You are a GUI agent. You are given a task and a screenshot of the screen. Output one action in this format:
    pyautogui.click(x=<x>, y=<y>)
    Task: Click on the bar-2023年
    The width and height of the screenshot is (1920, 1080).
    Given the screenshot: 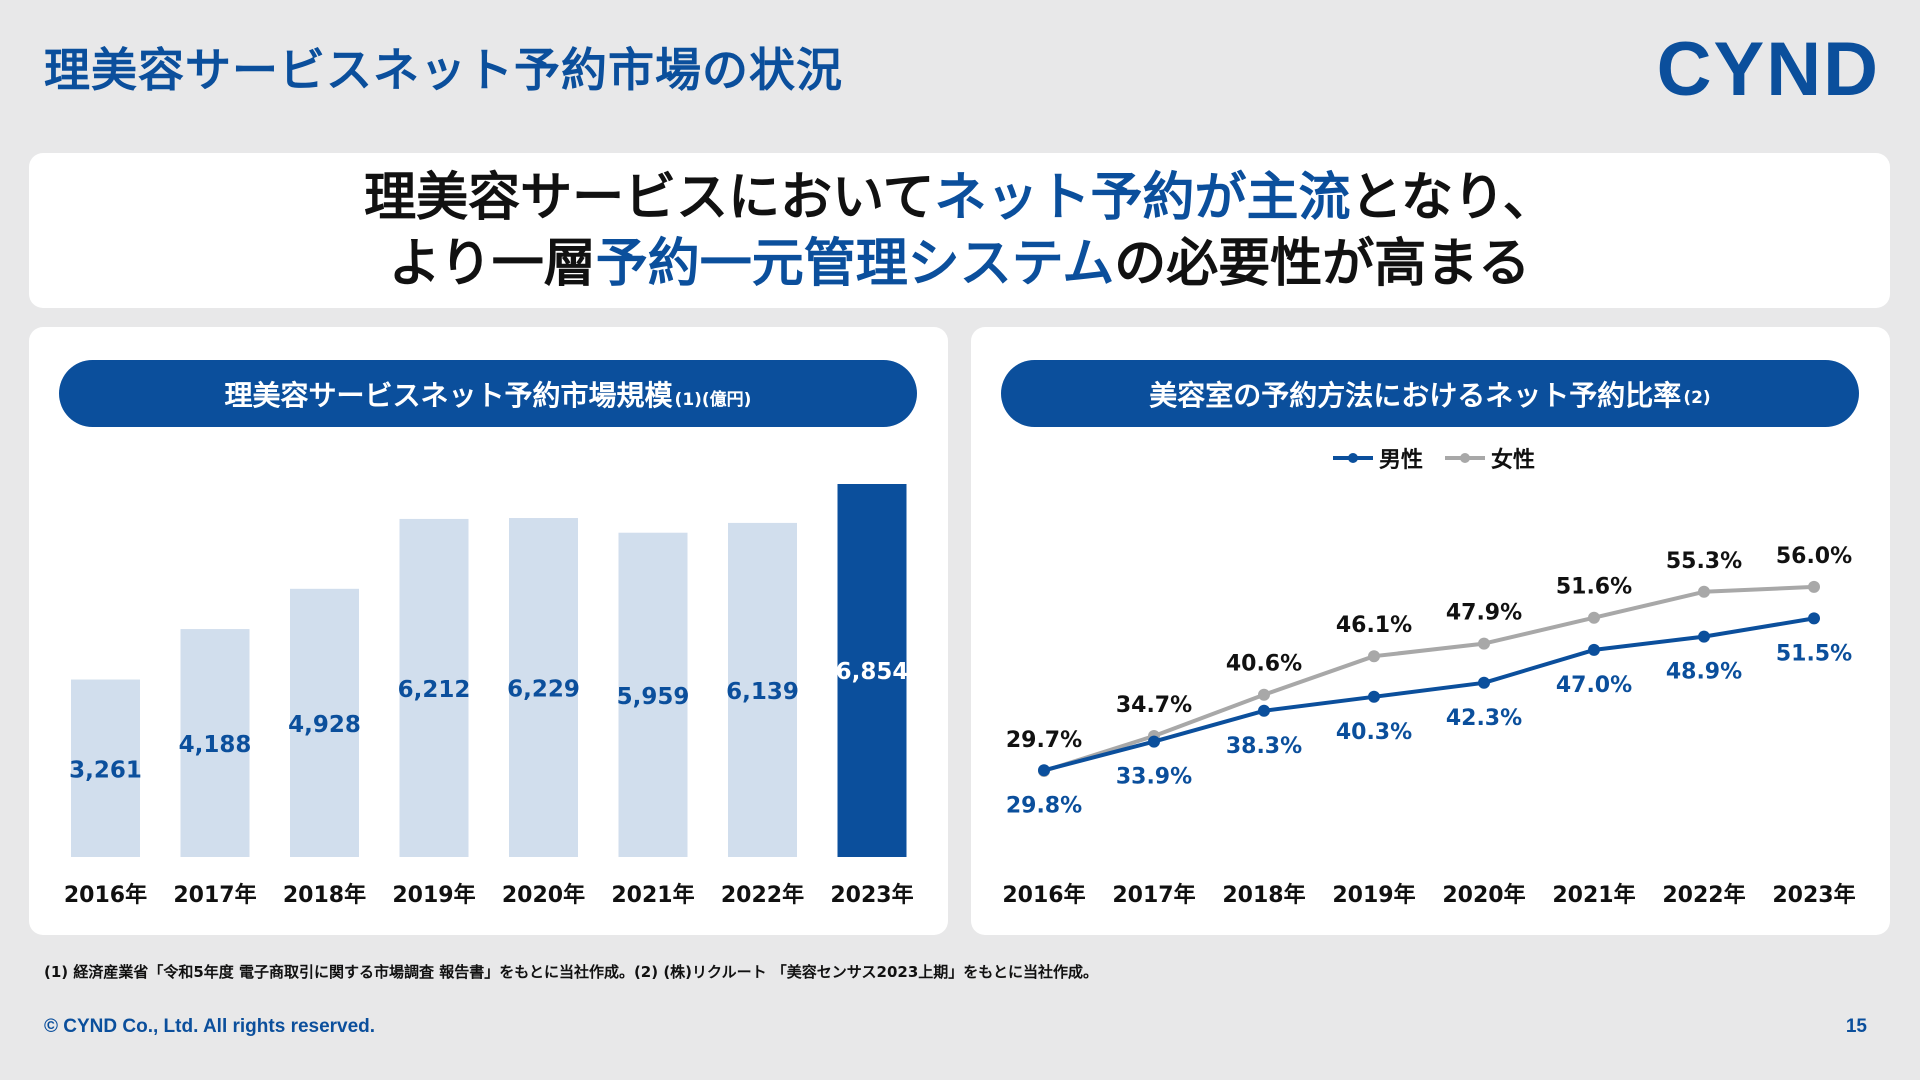 What is the action you would take?
    pyautogui.click(x=872, y=670)
    